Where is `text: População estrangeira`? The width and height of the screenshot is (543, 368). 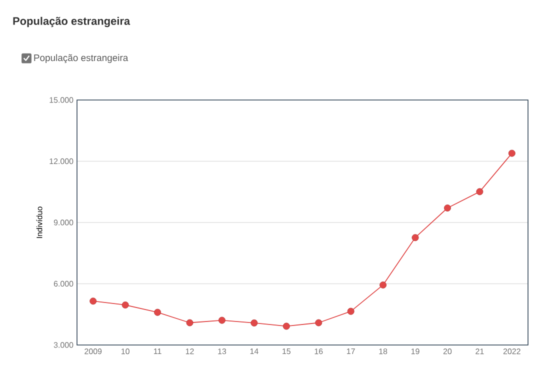
text: População estrangeira is located at coordinates (81, 59).